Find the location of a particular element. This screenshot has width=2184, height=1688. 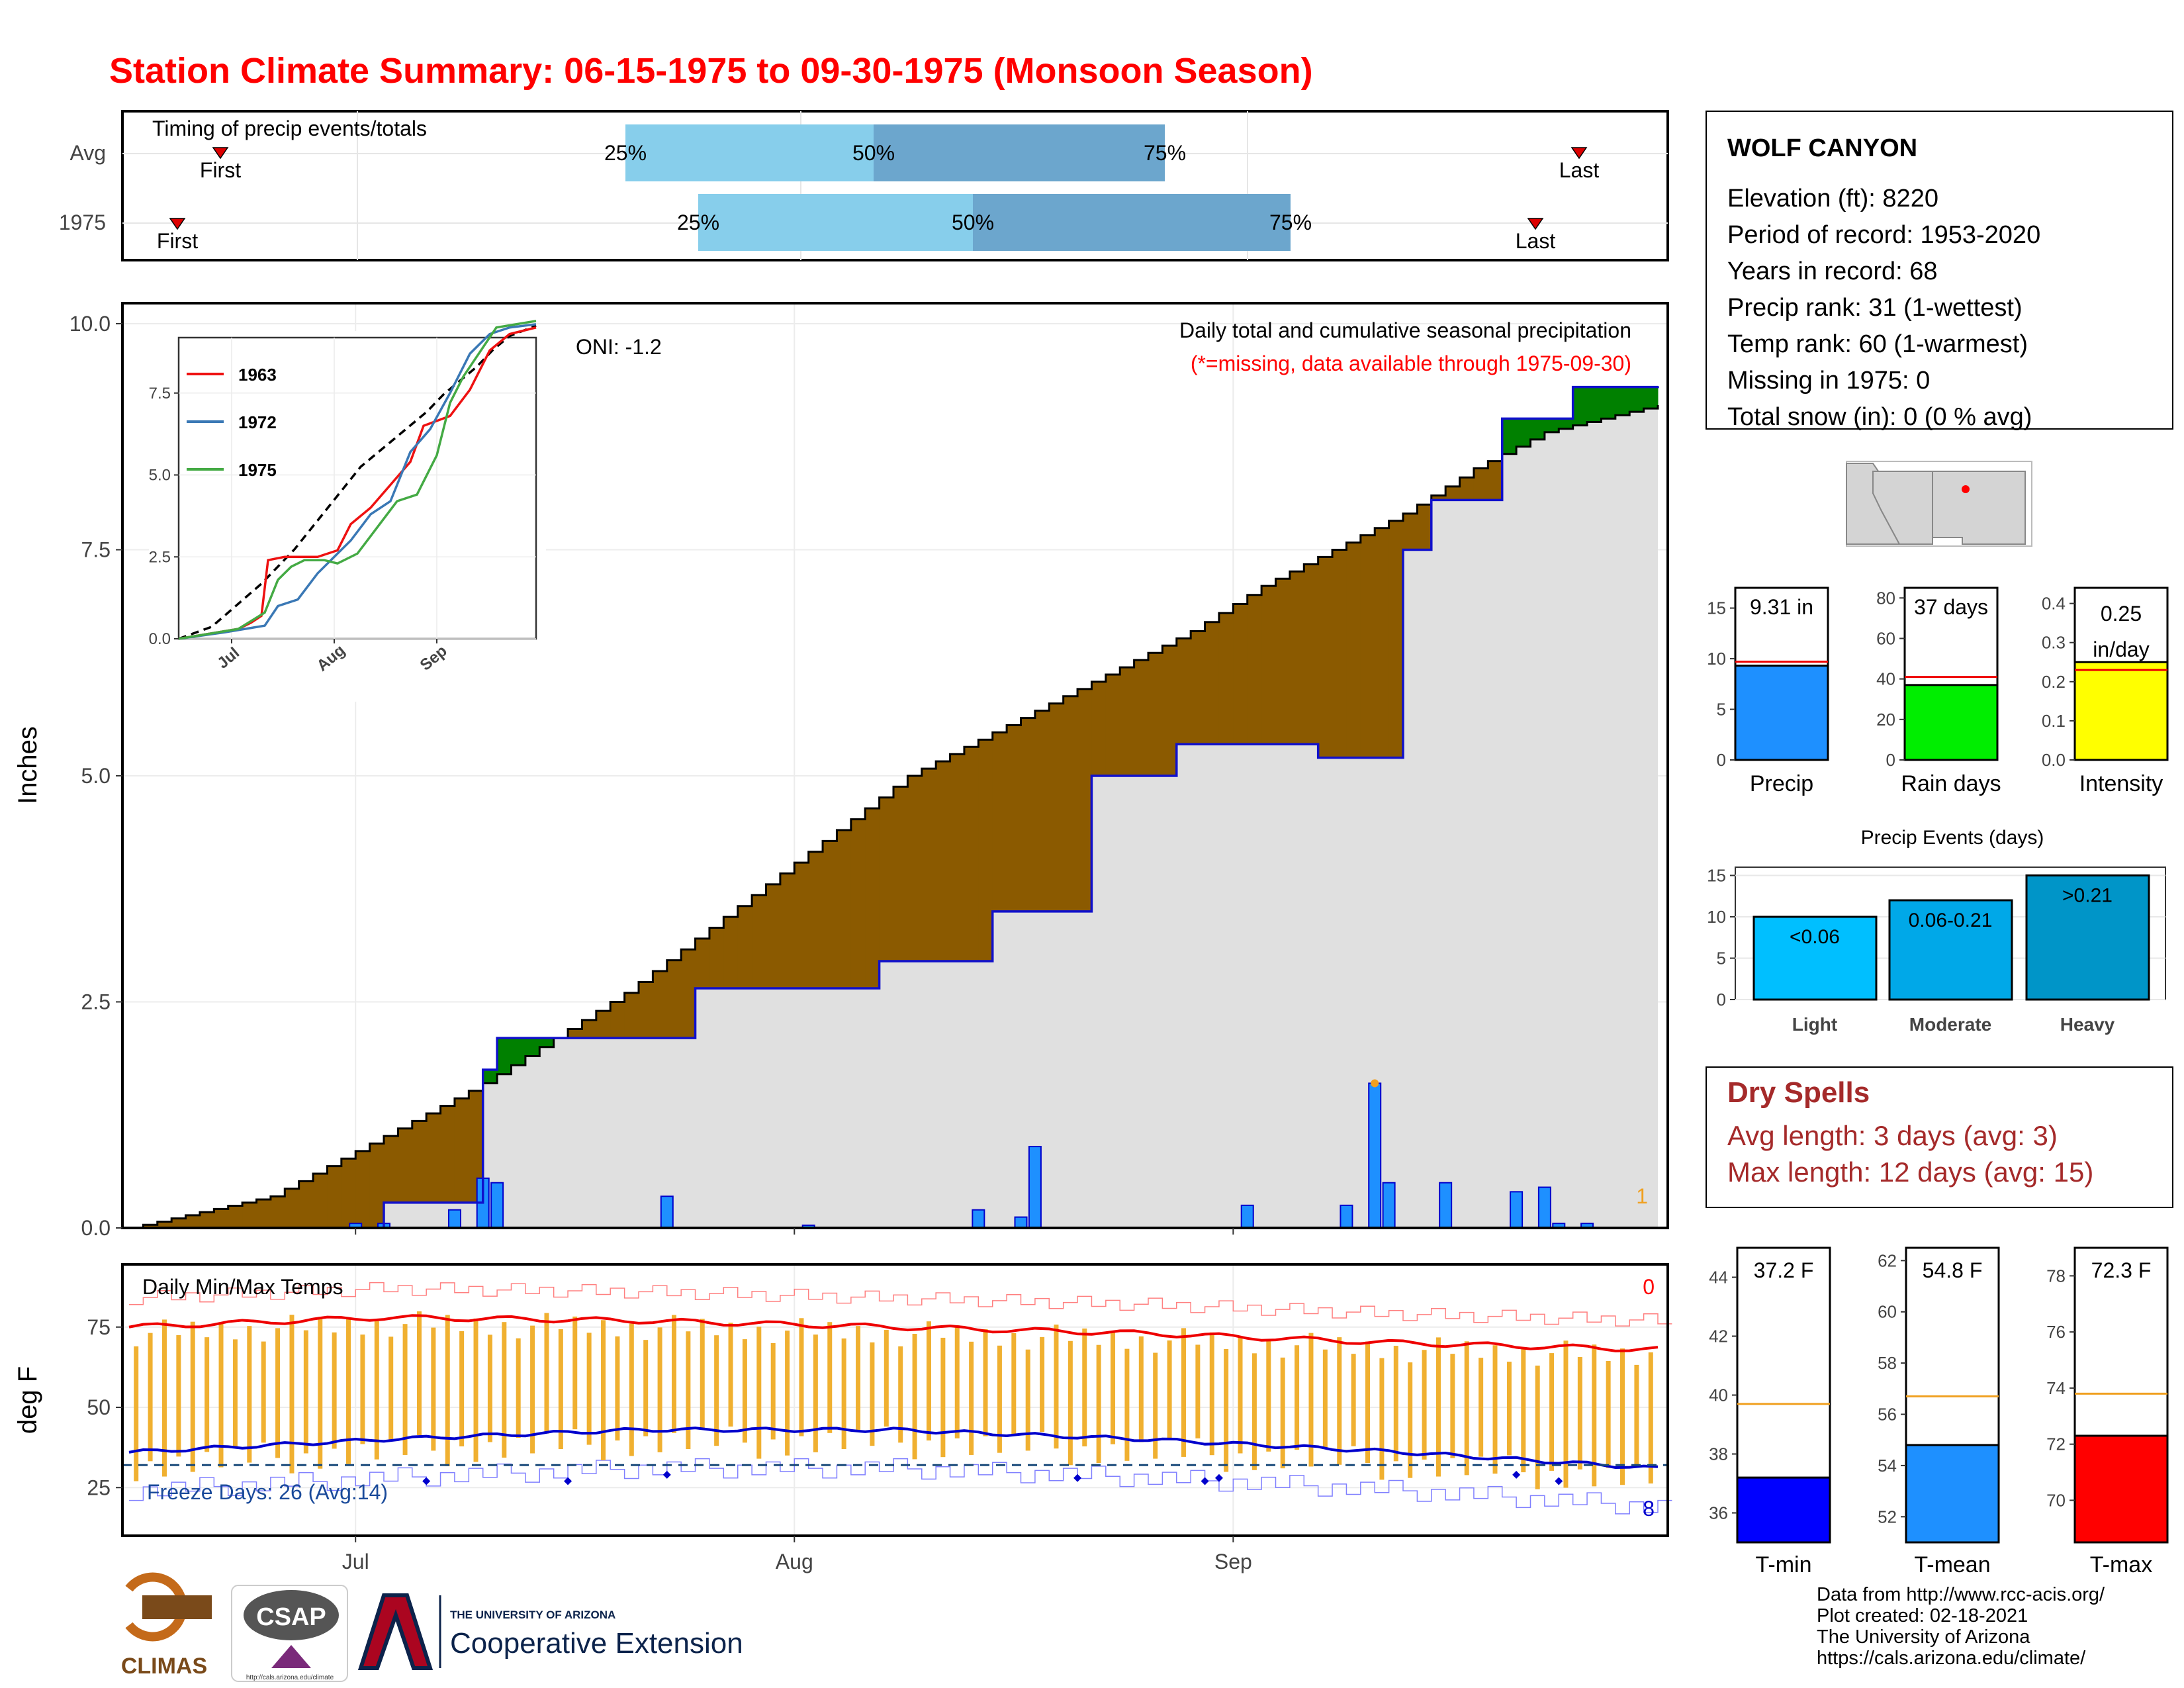

mini-bar-tick-label: 15 is located at coordinates (1716, 608).